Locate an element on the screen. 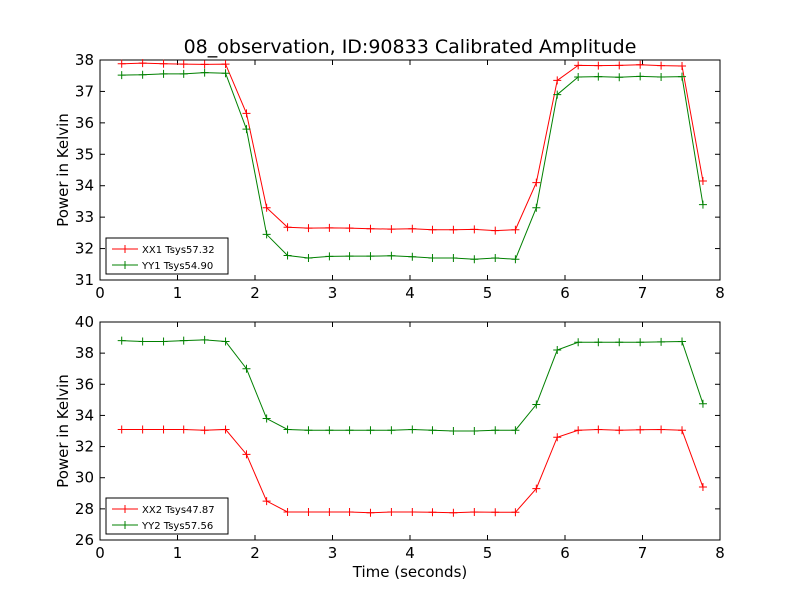 This screenshot has height=600, width=800. x-tick-label: 8 is located at coordinates (720, 553).